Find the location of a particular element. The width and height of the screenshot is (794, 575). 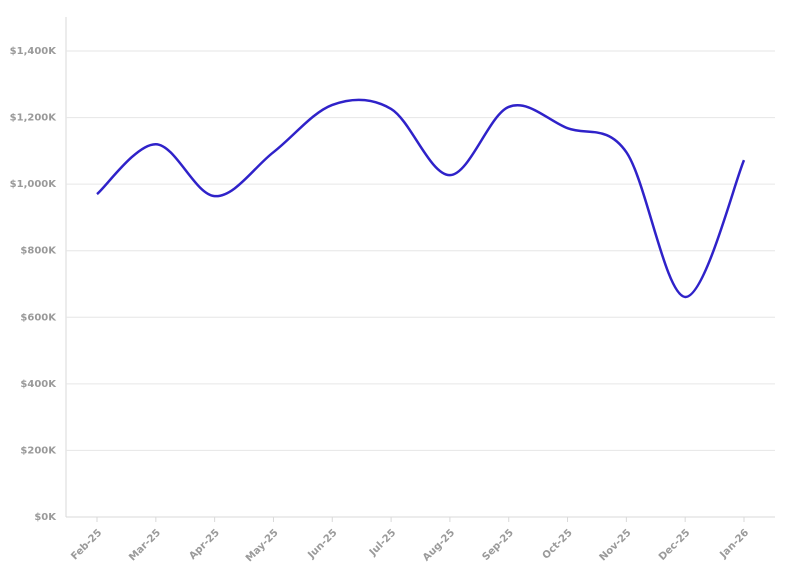

y-tick-label: $1,000K is located at coordinates (34, 184).